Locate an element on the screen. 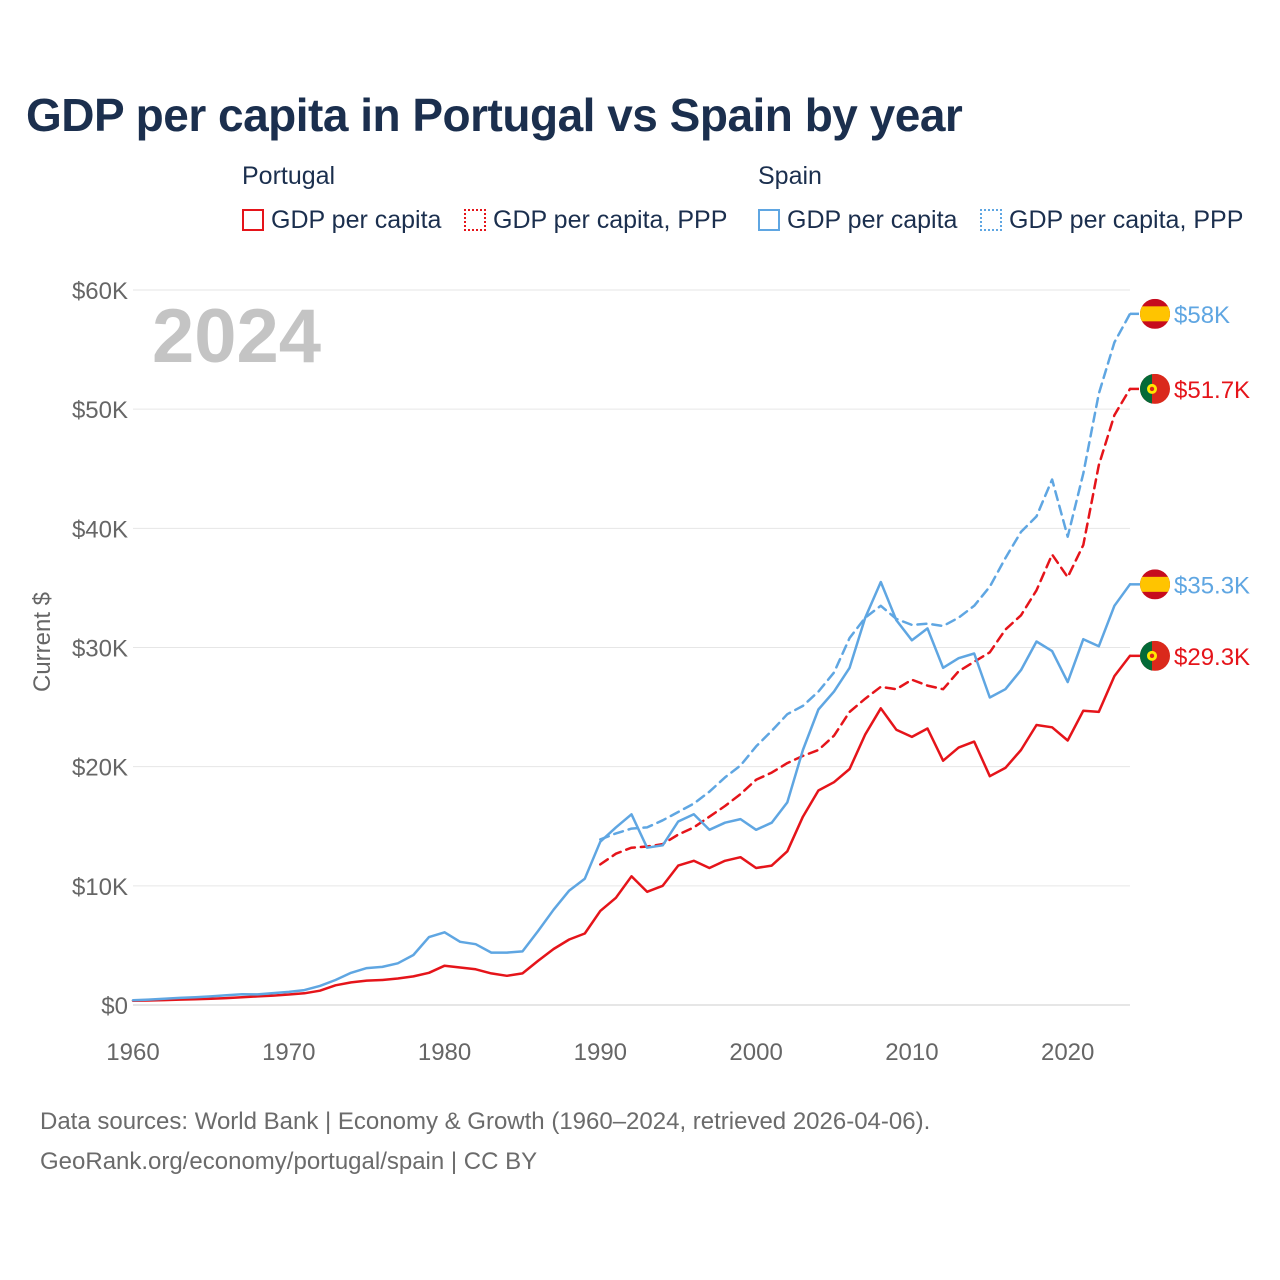  legend-group-spain: Spain is located at coordinates (790, 176).